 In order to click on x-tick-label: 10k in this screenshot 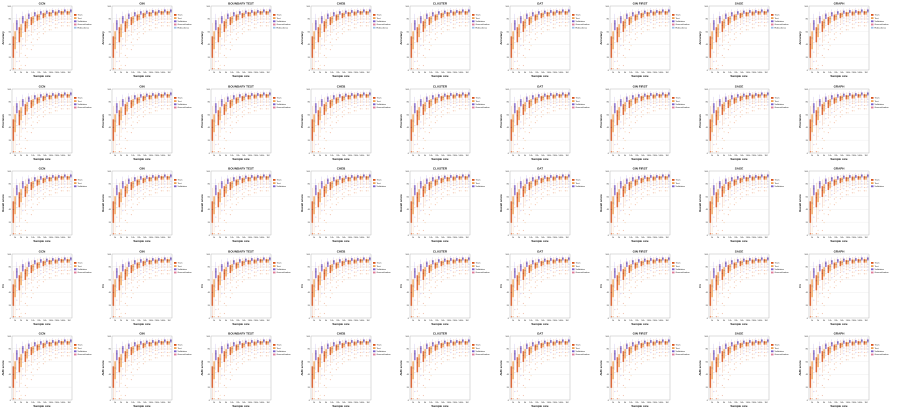, I will do `click(432, 73)`.